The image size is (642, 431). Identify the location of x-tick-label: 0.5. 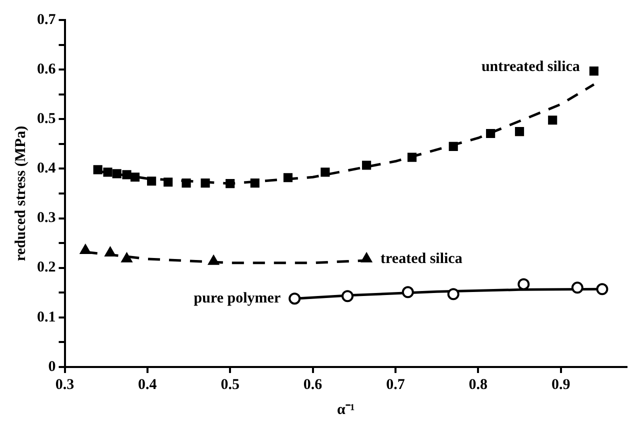
(230, 384).